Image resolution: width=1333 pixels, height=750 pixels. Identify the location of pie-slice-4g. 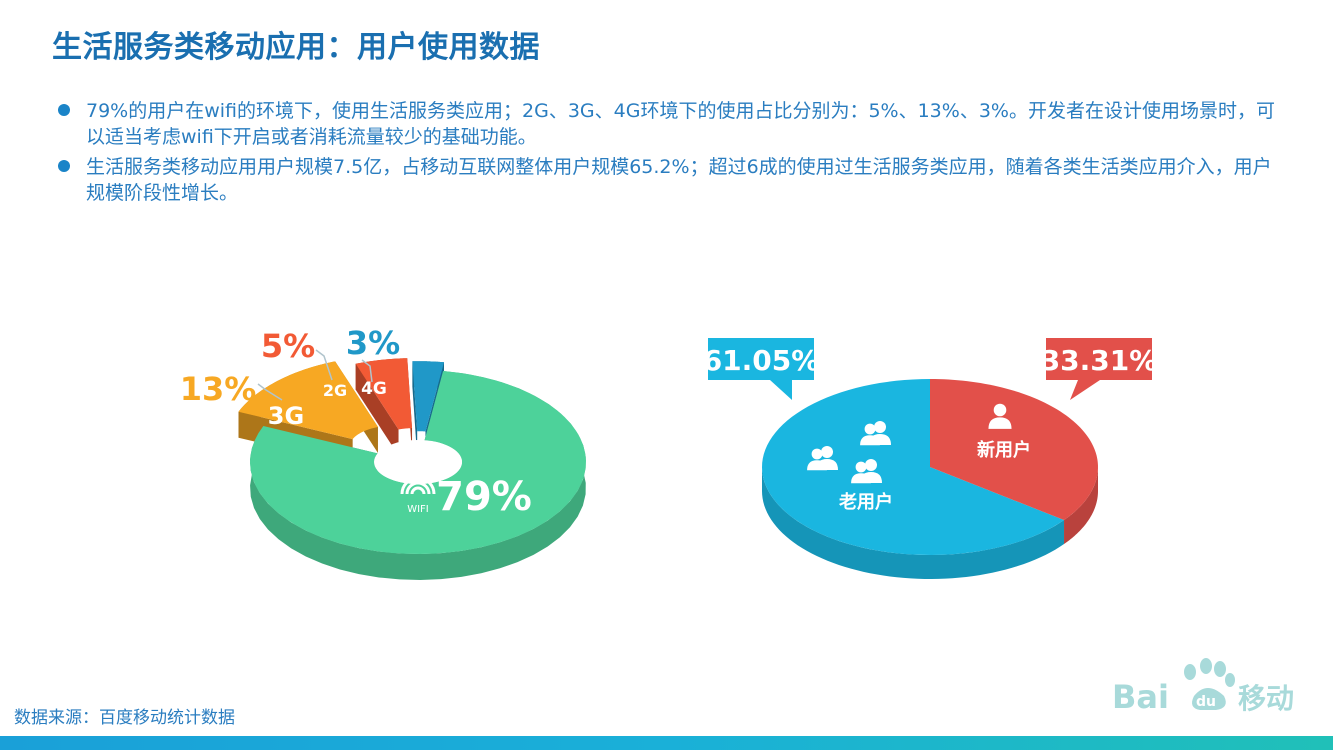
(428, 396).